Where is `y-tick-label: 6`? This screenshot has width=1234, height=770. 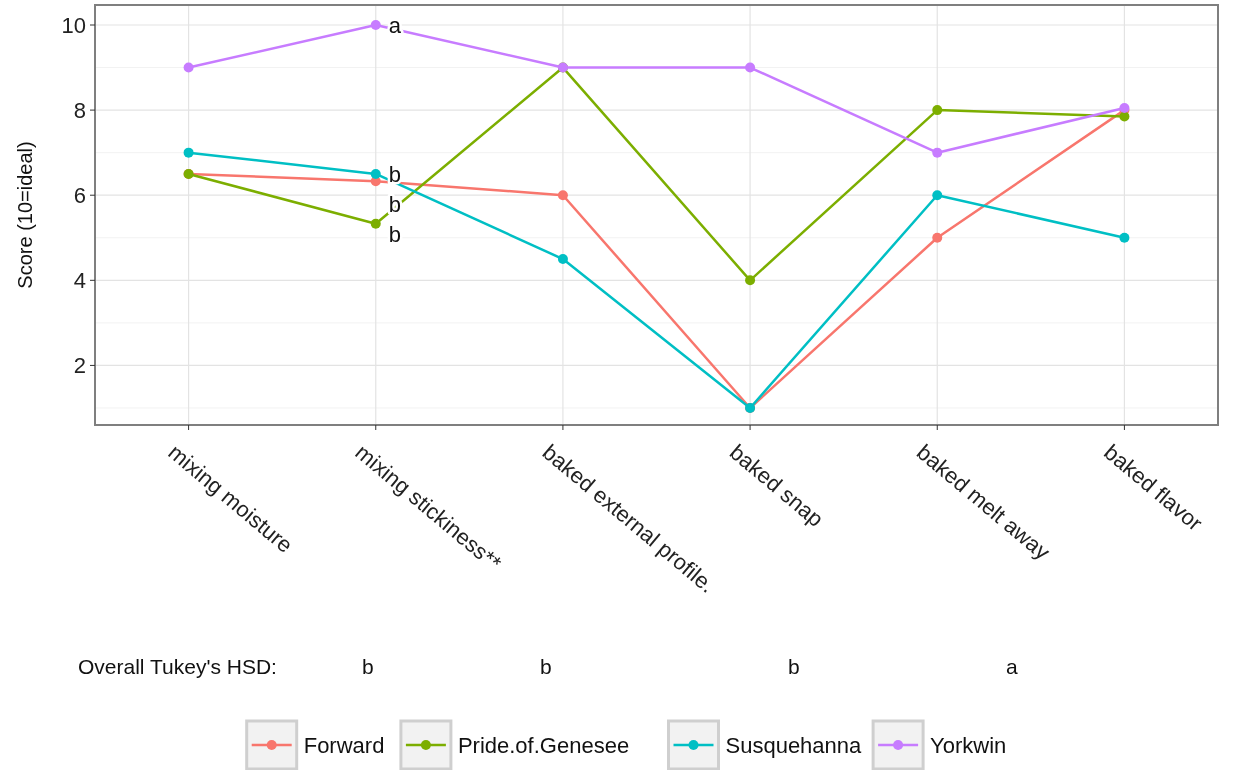 y-tick-label: 6 is located at coordinates (79, 195).